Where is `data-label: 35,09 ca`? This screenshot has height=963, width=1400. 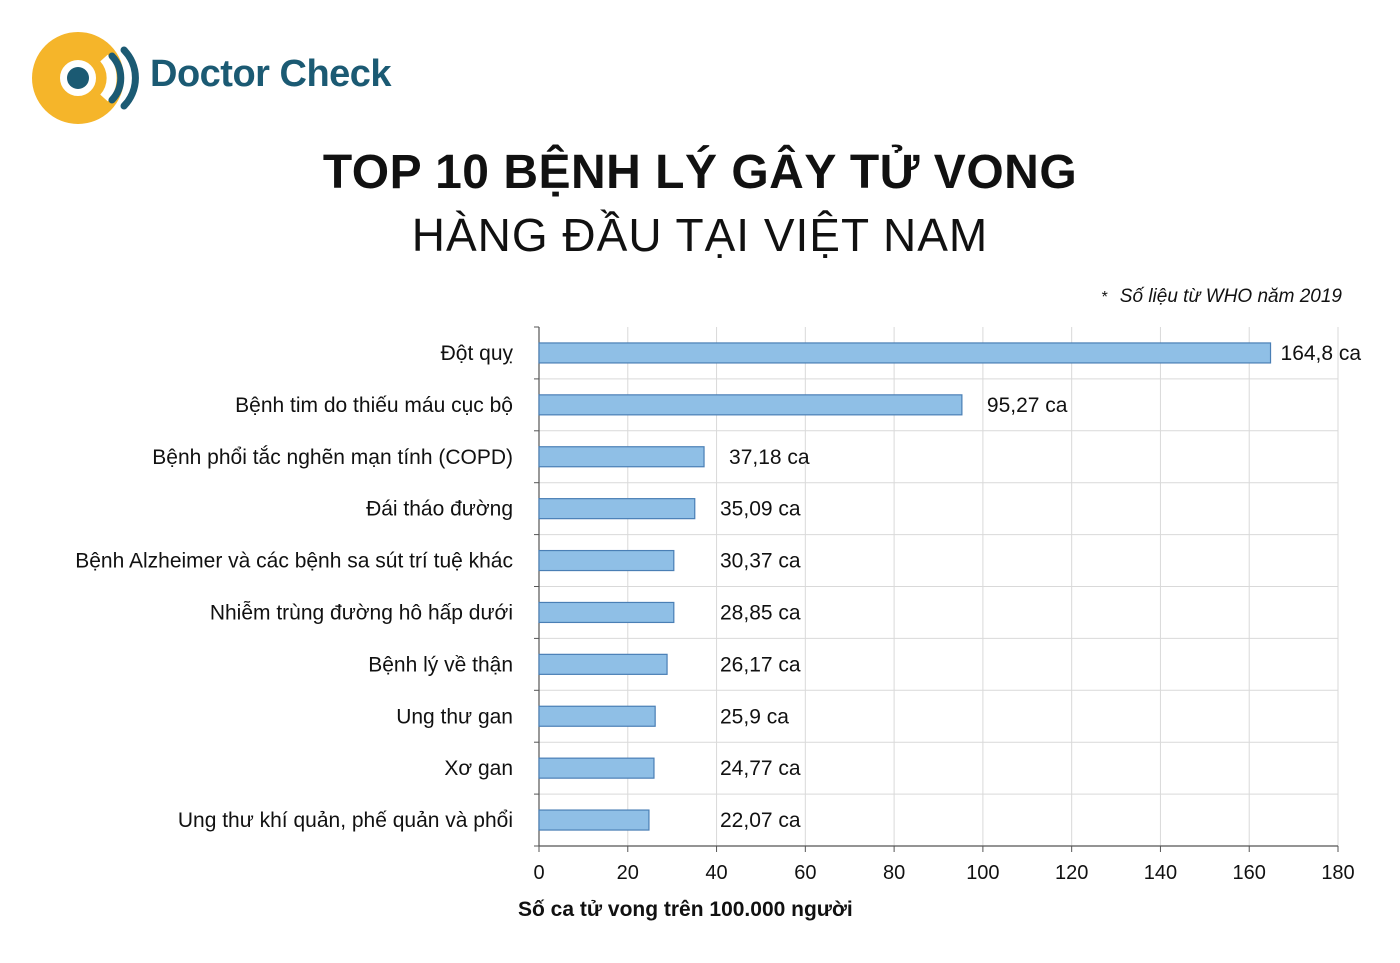
data-label: 35,09 ca is located at coordinates (760, 509).